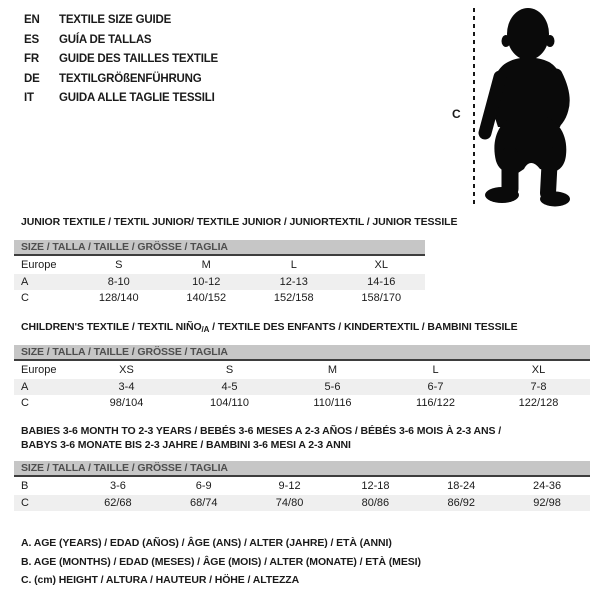 This screenshot has height=600, width=600. Describe the element at coordinates (332, 387) in the screenshot. I see `cell: 5-6` at that location.